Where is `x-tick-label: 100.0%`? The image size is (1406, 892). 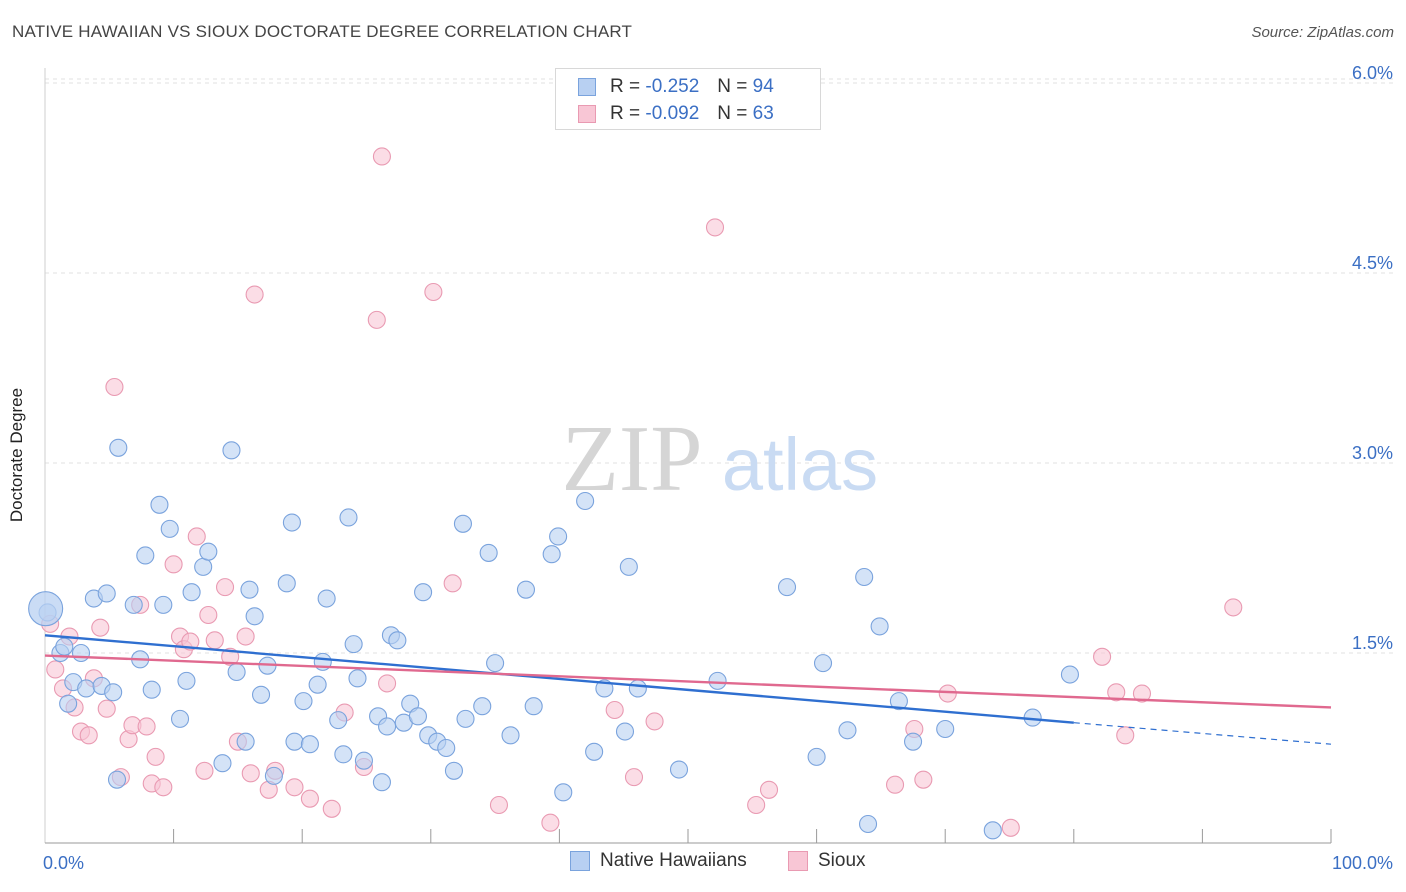 x-tick-label: 100.0% is located at coordinates (1362, 863).